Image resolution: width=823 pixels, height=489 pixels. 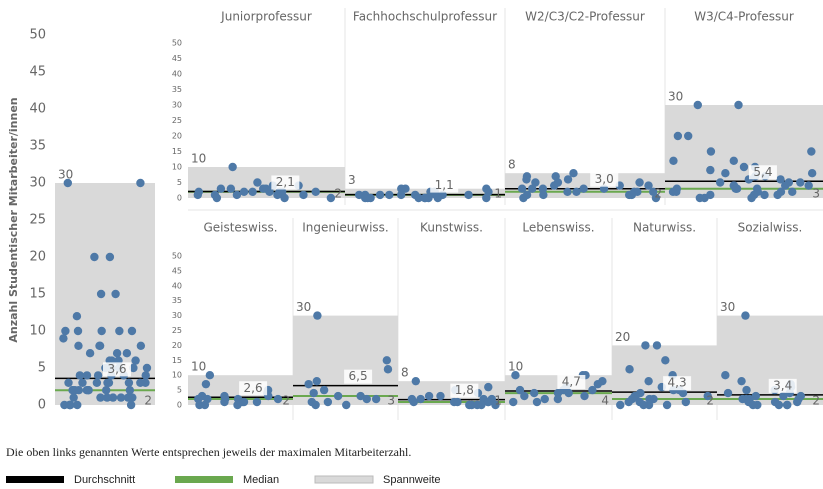 What do you see at coordinates (412, 480) in the screenshot?
I see `legend-label: Spannweite` at bounding box center [412, 480].